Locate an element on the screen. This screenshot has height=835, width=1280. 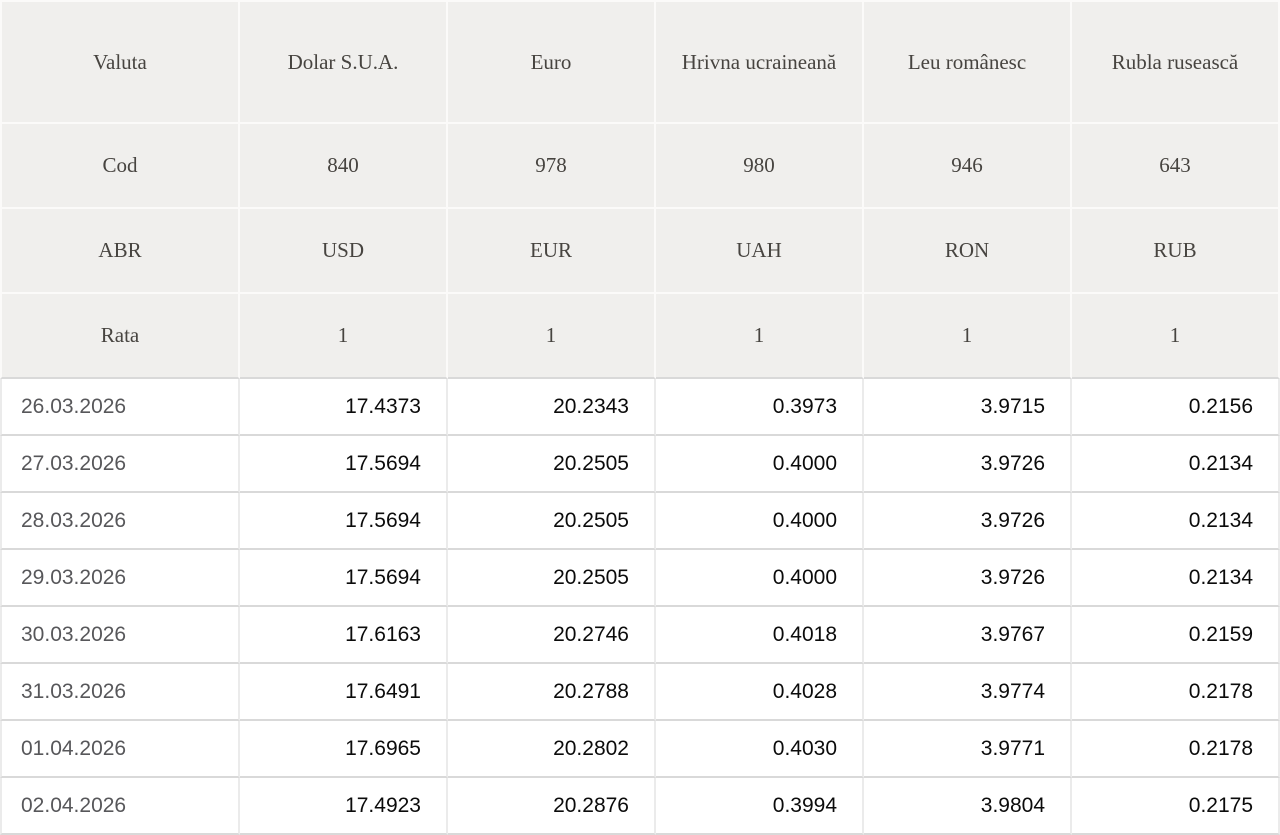
rate-usd: 17.6163 is located at coordinates (344, 635).